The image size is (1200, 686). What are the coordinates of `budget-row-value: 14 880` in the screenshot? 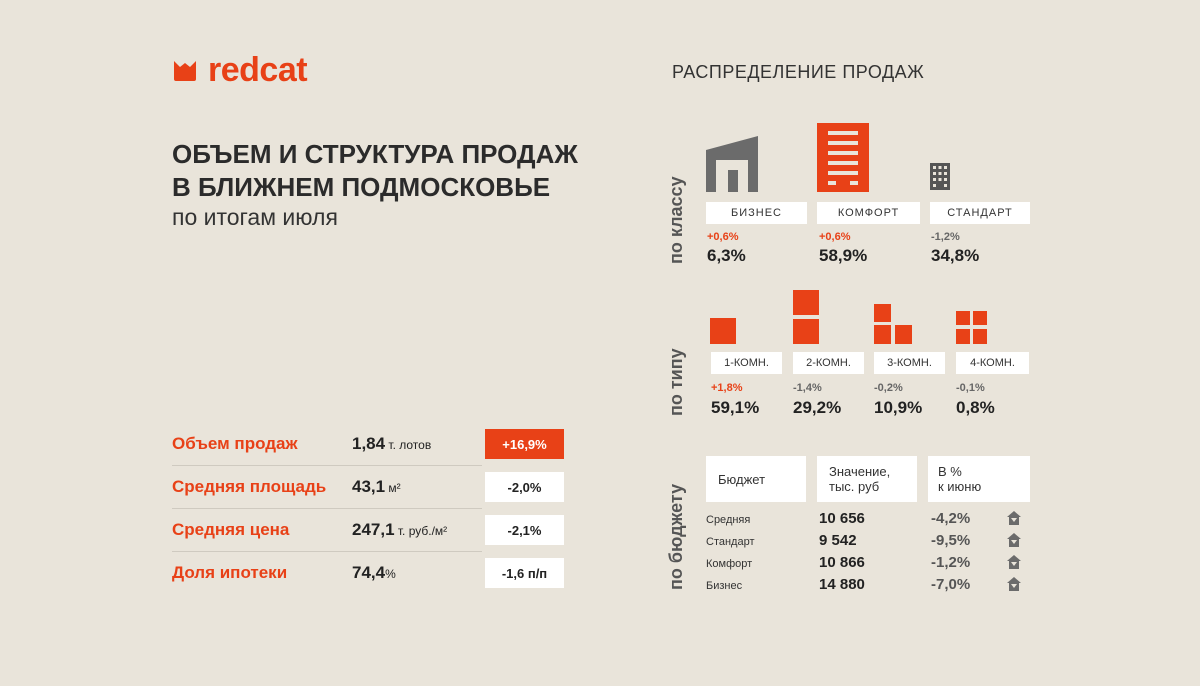 It's located at (842, 584).